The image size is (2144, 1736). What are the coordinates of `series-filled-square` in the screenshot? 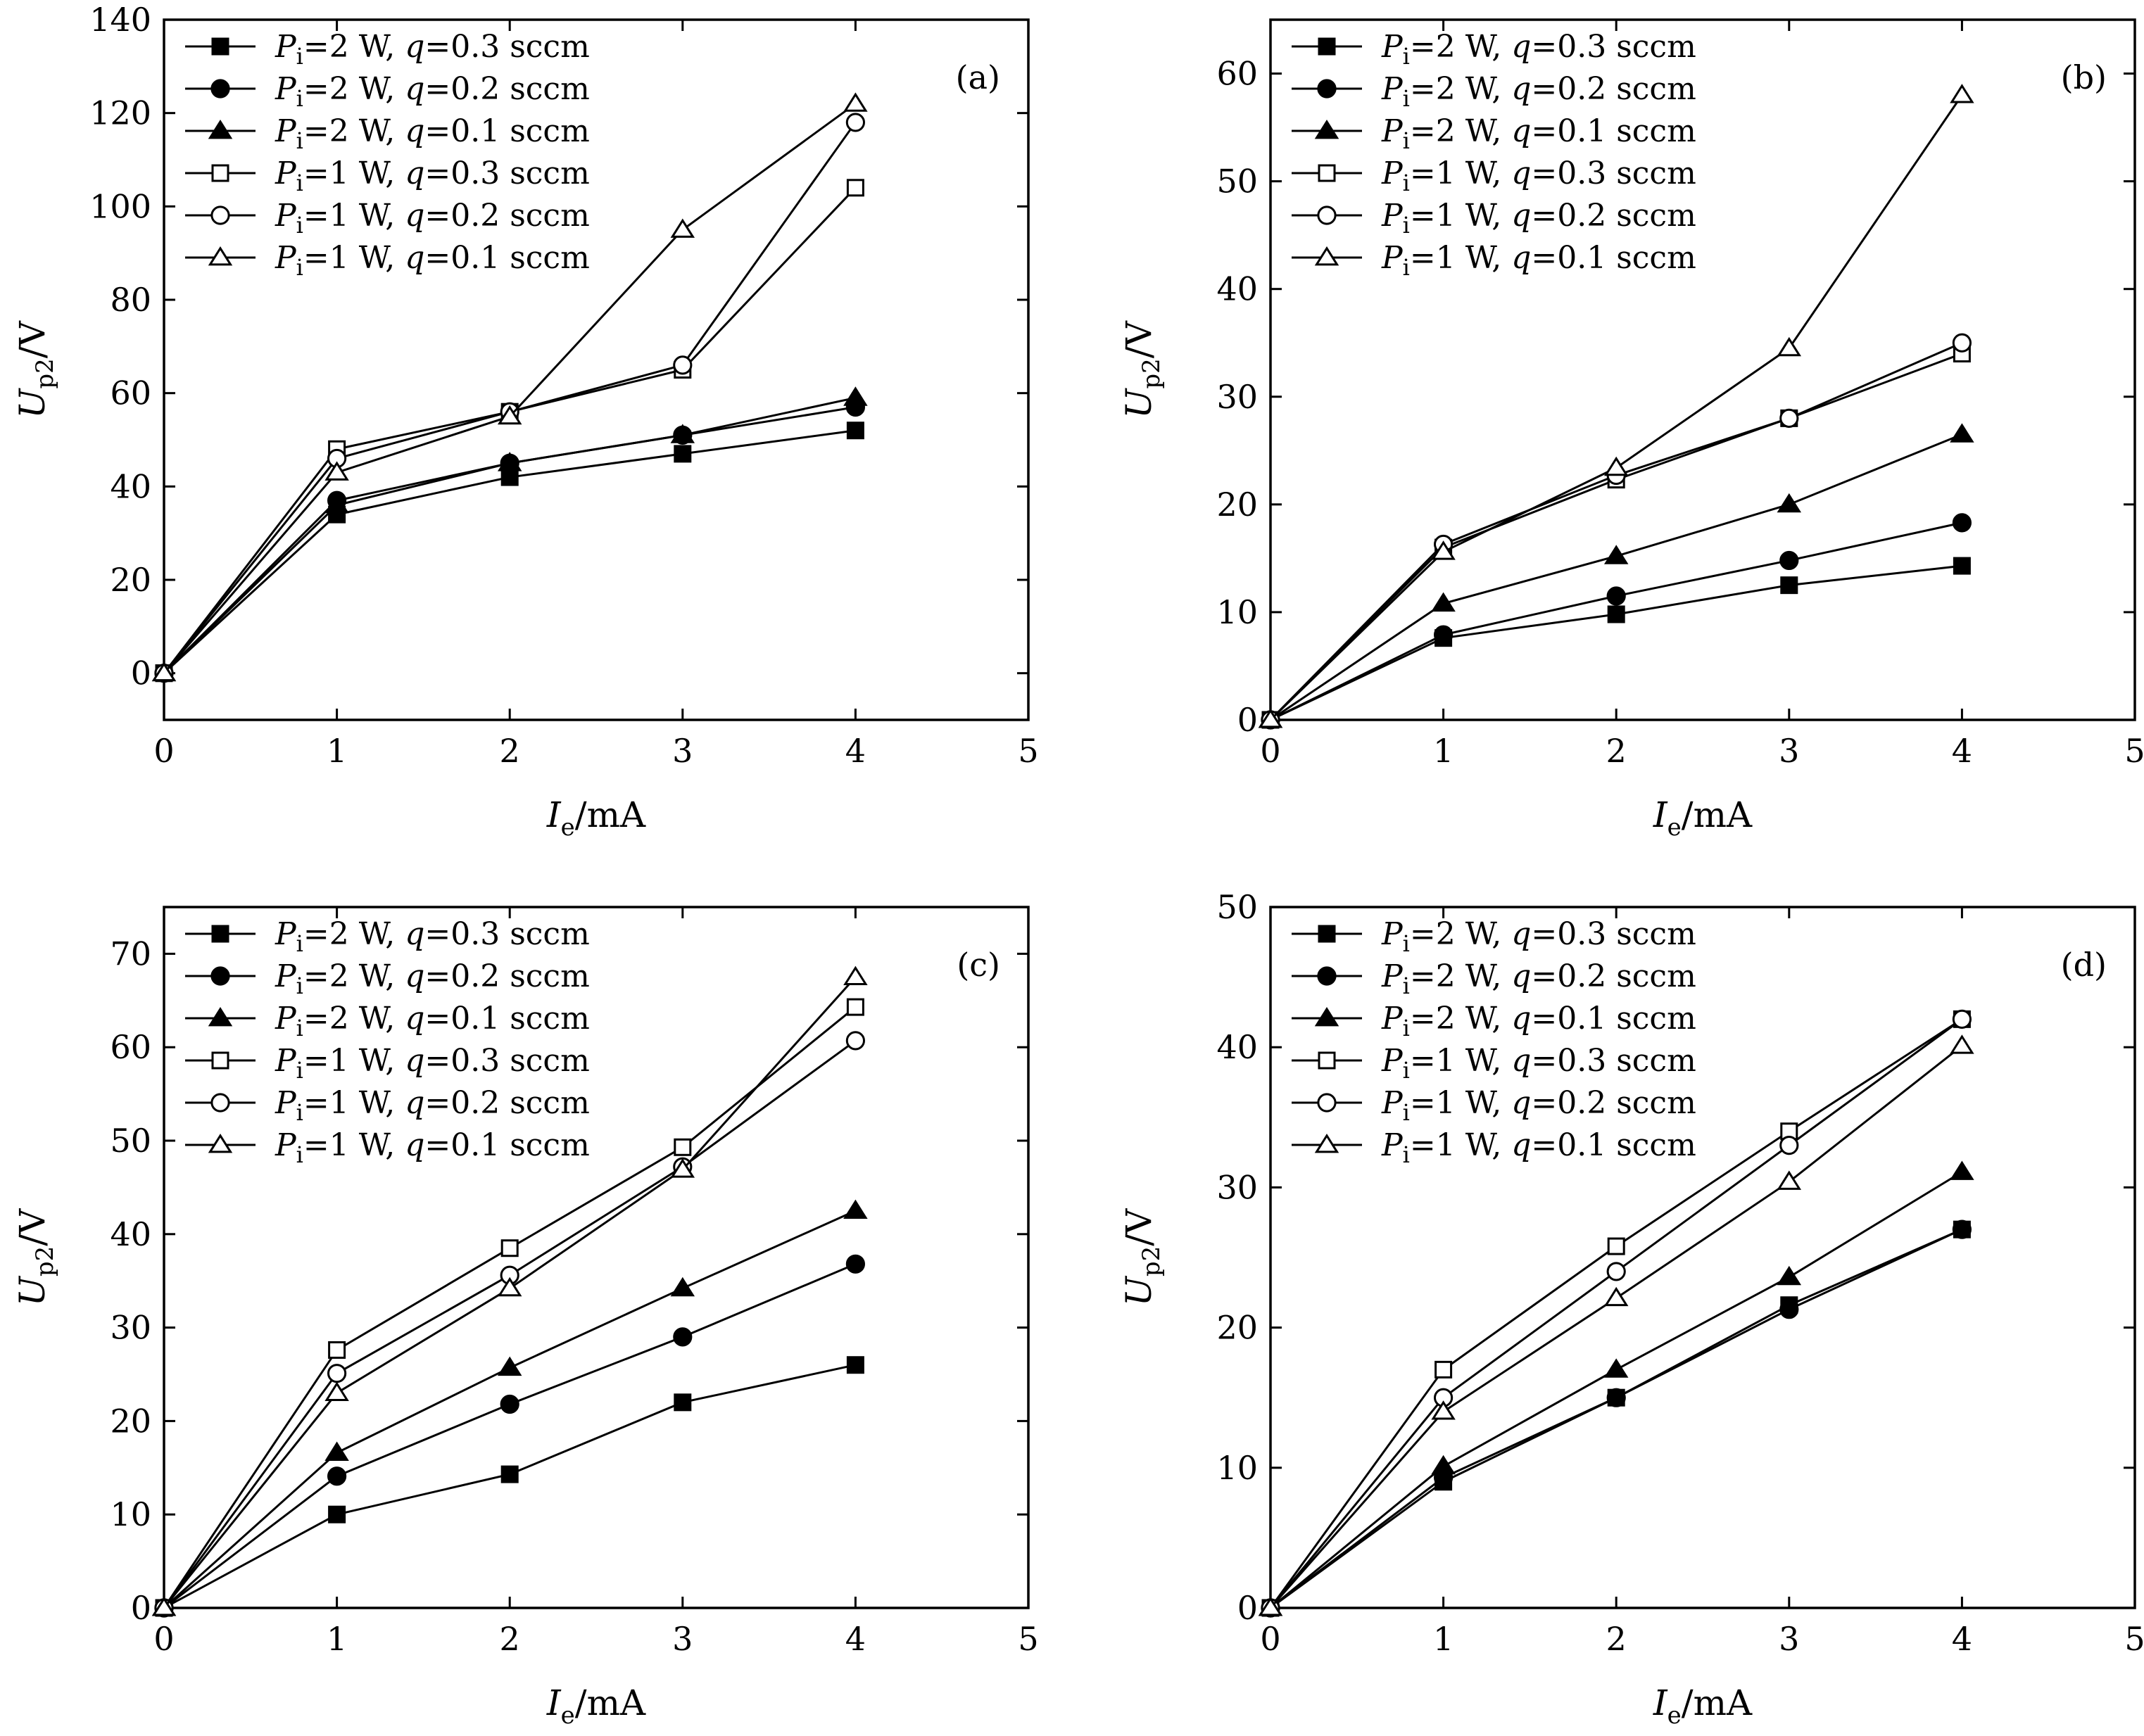 It's located at (1616, 643).